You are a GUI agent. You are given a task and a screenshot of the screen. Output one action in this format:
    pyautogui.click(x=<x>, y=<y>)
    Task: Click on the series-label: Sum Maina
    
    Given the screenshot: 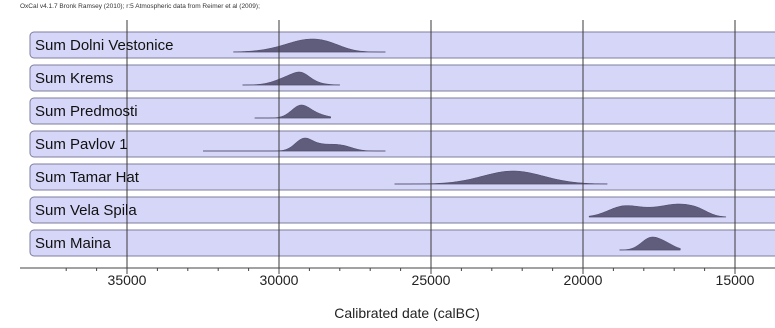 What is the action you would take?
    pyautogui.click(x=73, y=243)
    